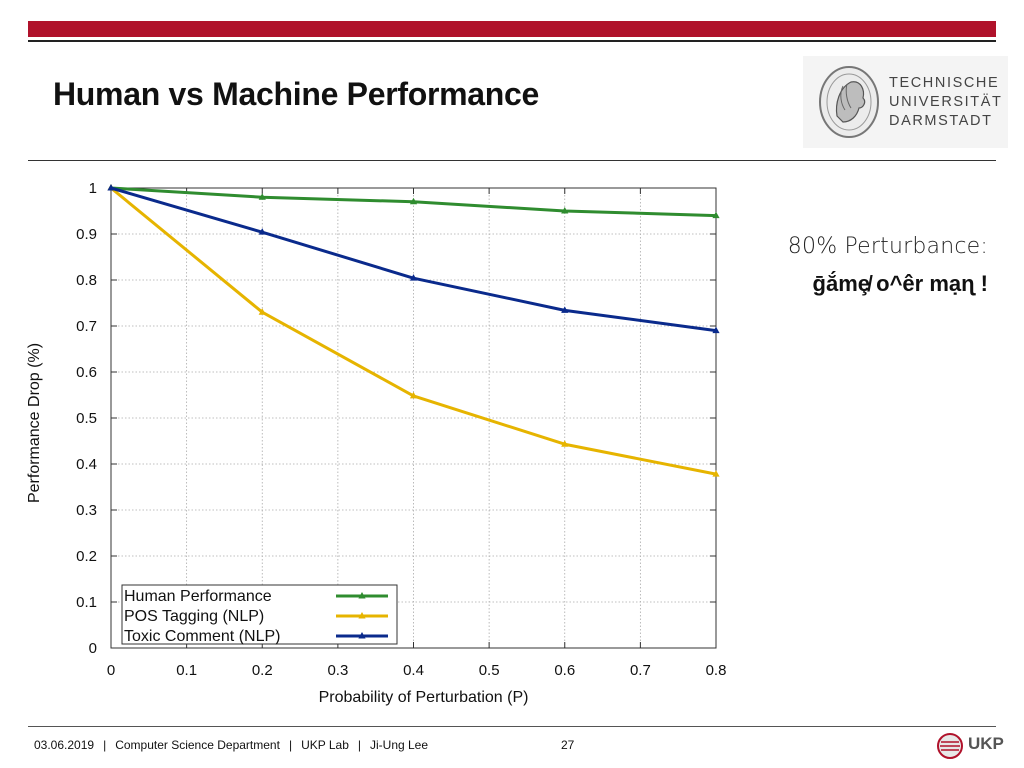 This screenshot has width=1024, height=768. I want to click on y-tick-label: 0.7, so click(86, 326).